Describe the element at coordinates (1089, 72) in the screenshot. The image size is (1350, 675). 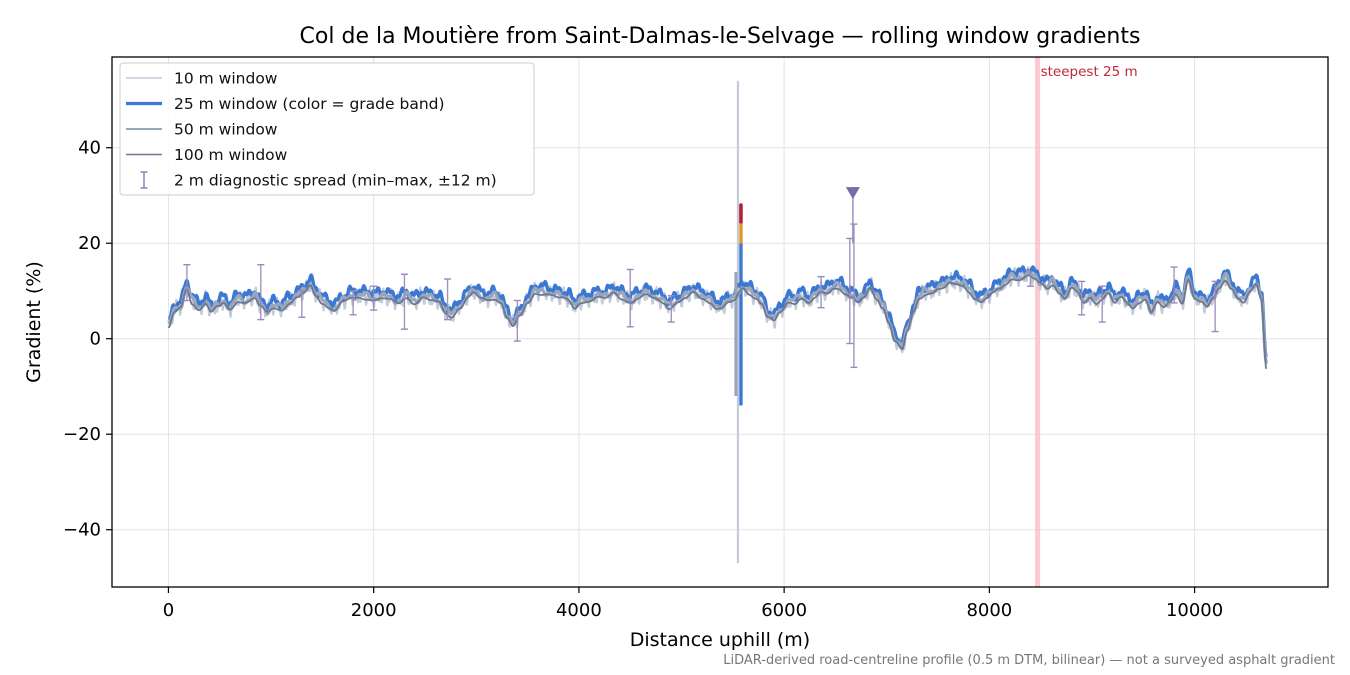
I see `steepest-label: steepest 25 m` at that location.